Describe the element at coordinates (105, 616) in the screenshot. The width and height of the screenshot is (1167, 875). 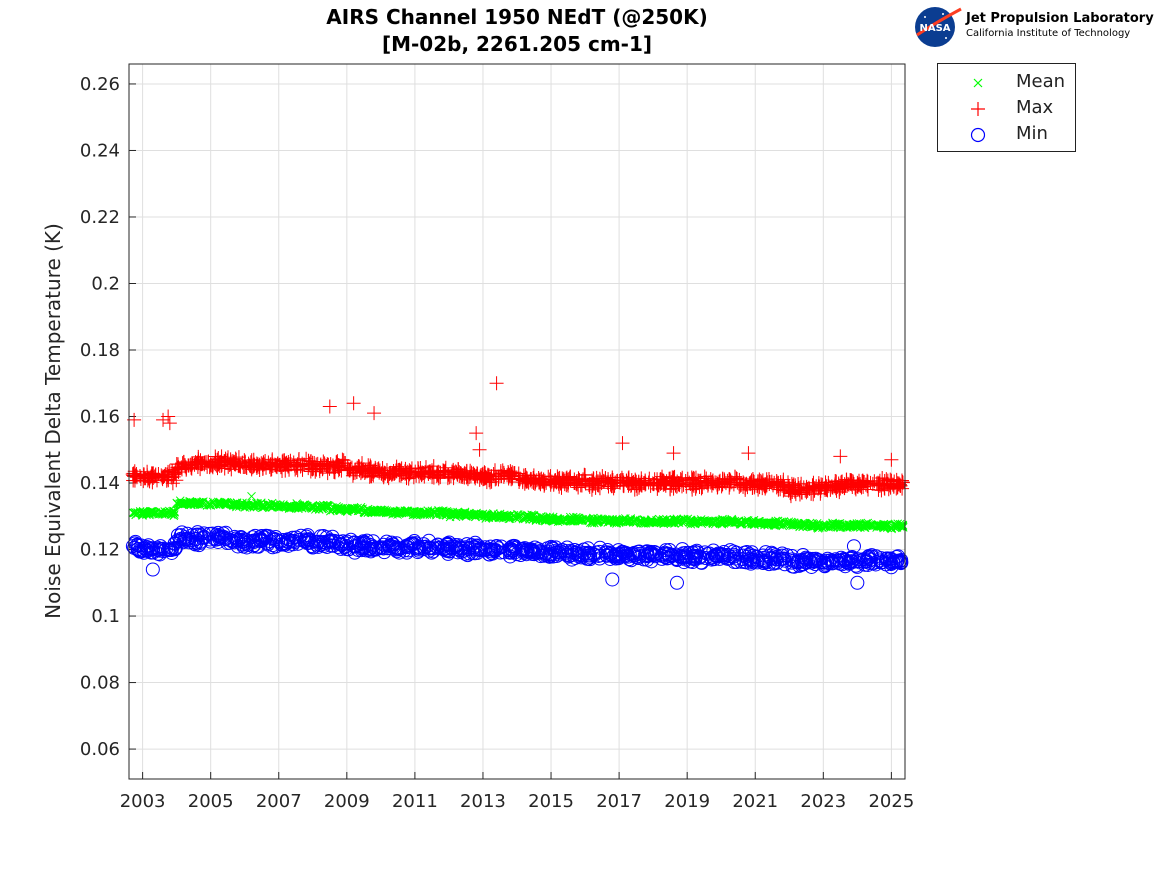
I see `y-tick-label: 0.1` at that location.